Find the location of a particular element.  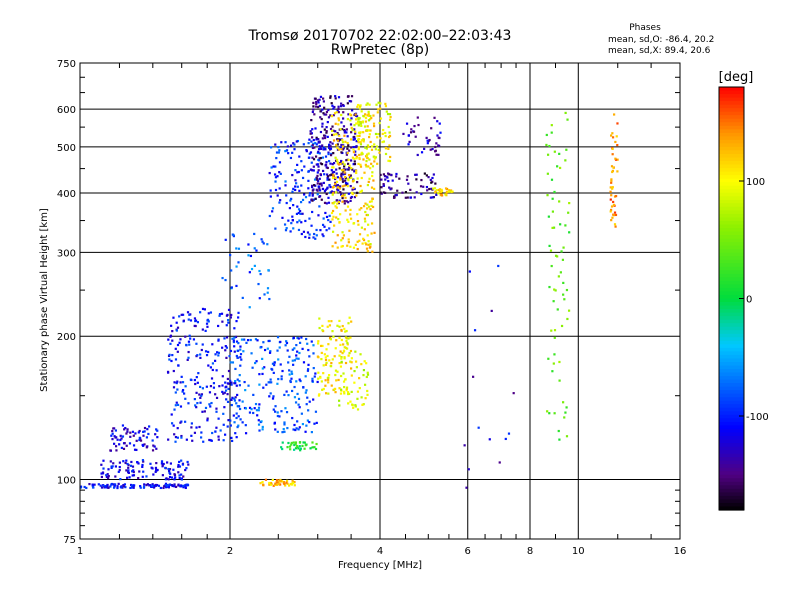

x-tick-label: 16 is located at coordinates (680, 551).